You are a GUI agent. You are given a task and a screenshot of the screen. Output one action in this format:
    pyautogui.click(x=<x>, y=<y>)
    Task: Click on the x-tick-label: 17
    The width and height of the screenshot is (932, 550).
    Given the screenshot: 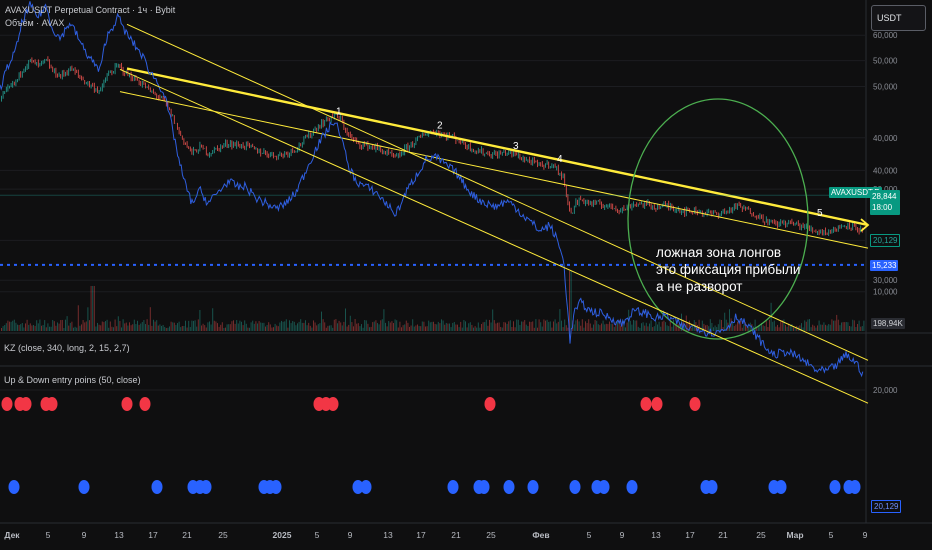 What is the action you would take?
    pyautogui.click(x=690, y=535)
    